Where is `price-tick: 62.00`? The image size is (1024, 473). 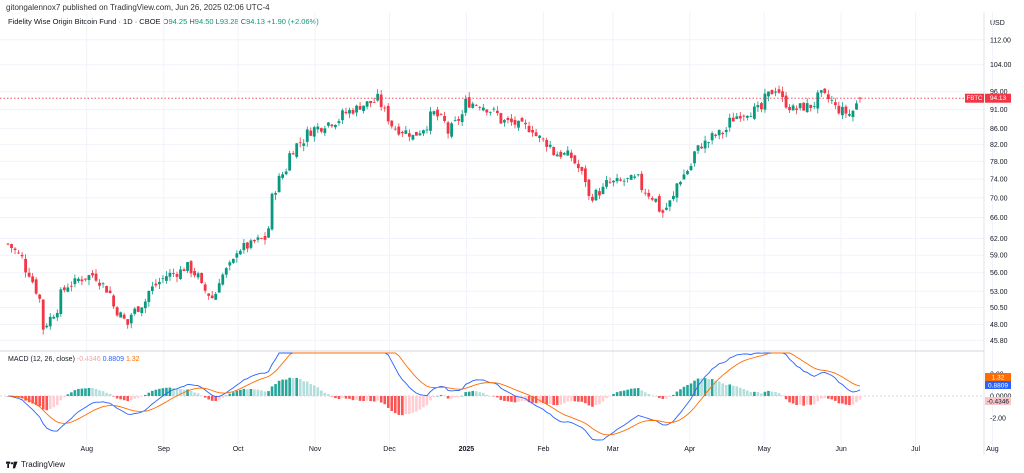 price-tick: 62.00 is located at coordinates (999, 239).